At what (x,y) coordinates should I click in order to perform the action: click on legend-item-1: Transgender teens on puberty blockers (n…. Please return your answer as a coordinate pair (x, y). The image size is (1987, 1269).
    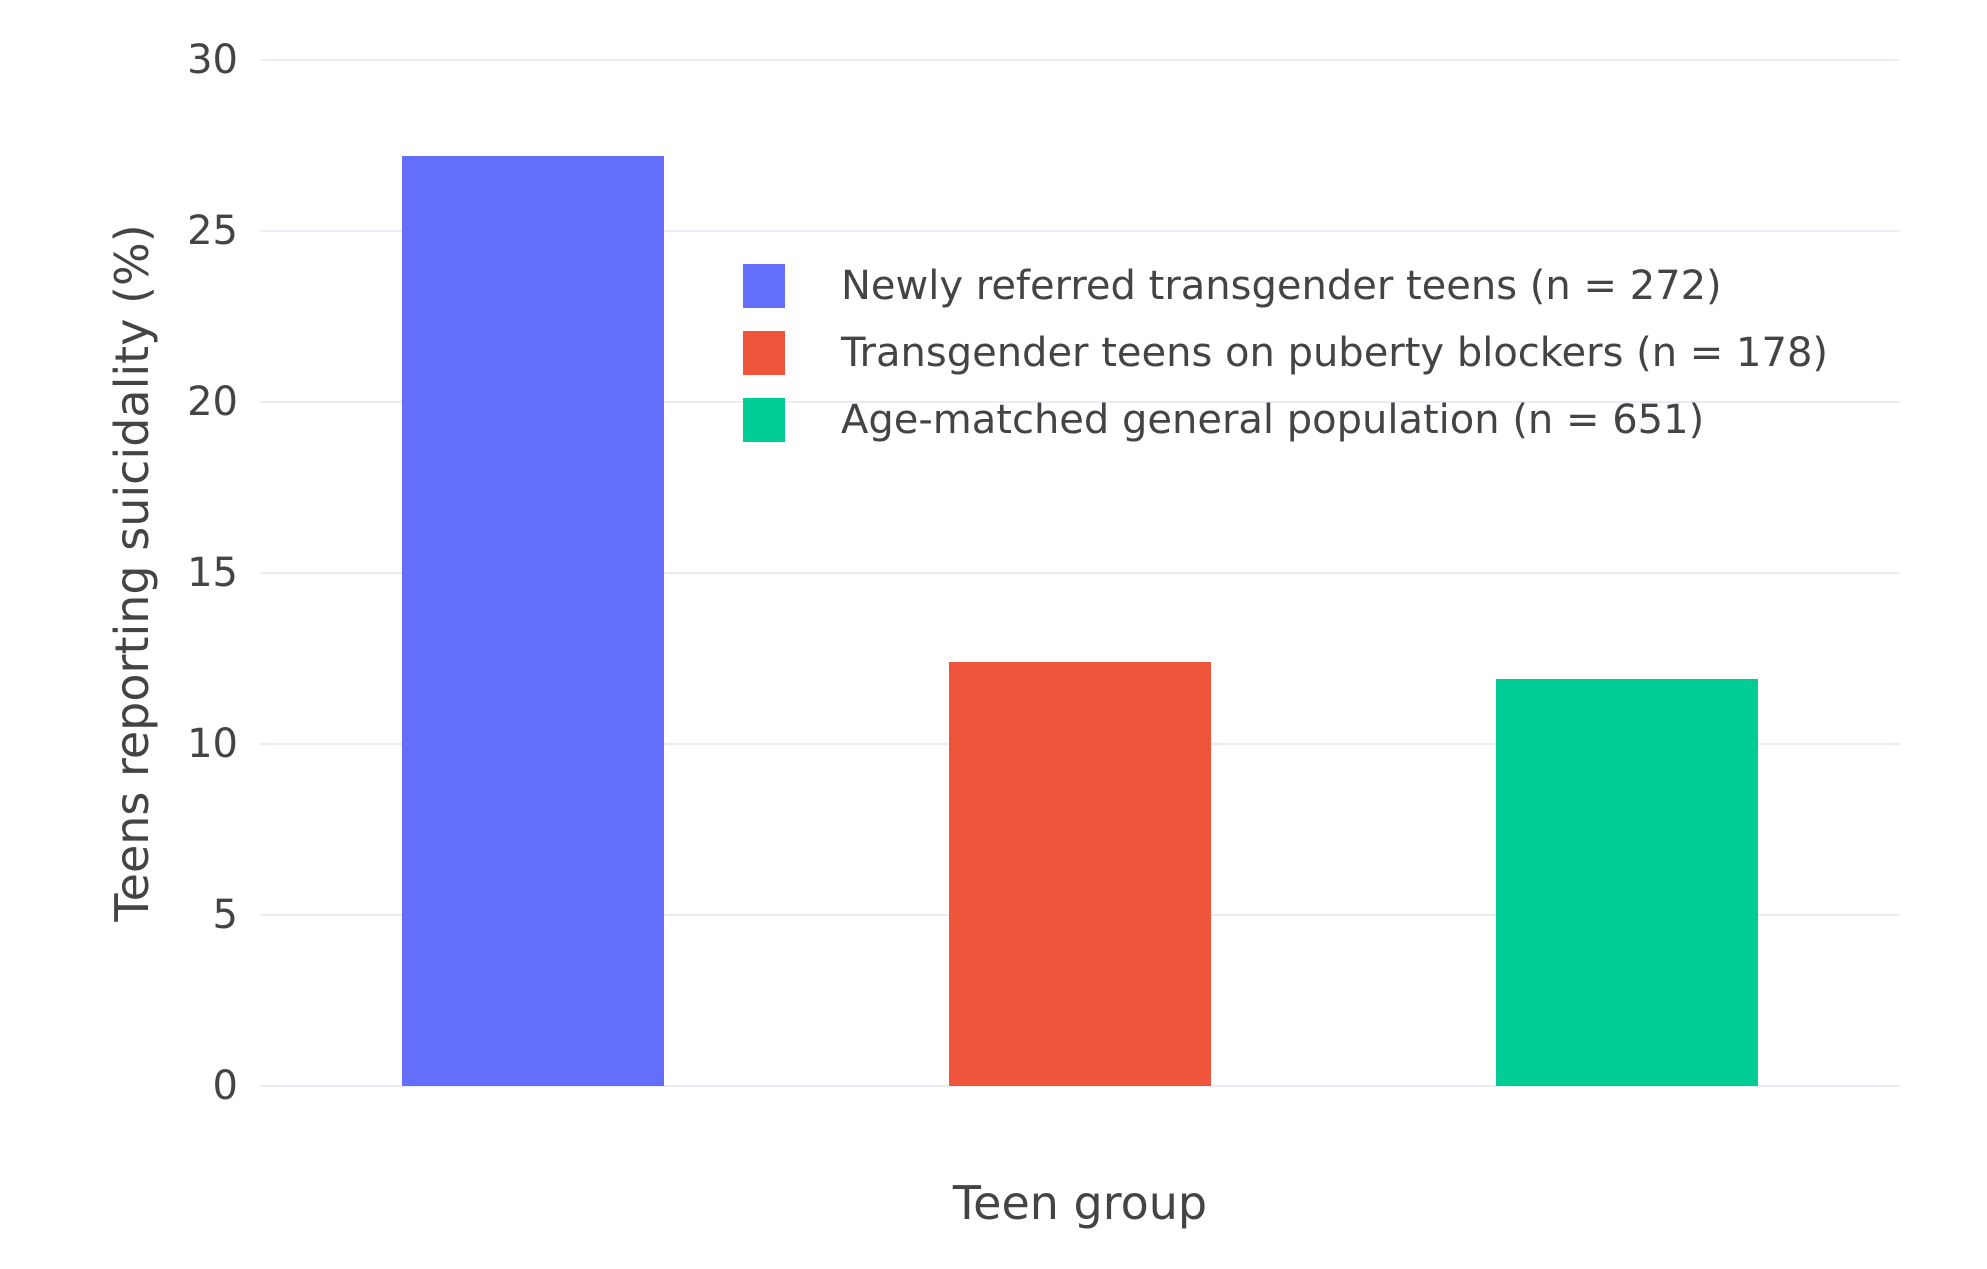
    Looking at the image, I should click on (1285, 352).